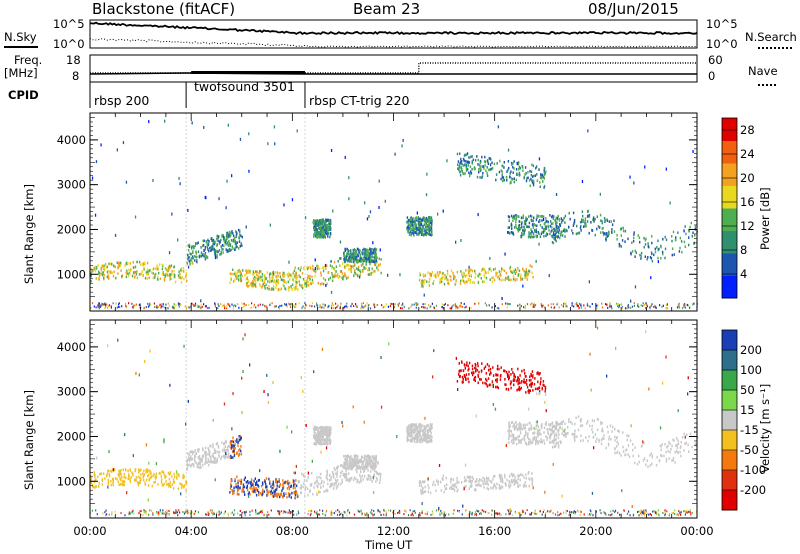 The height and width of the screenshot is (554, 800). I want to click on sparse-echo-cell, so click(326, 285).